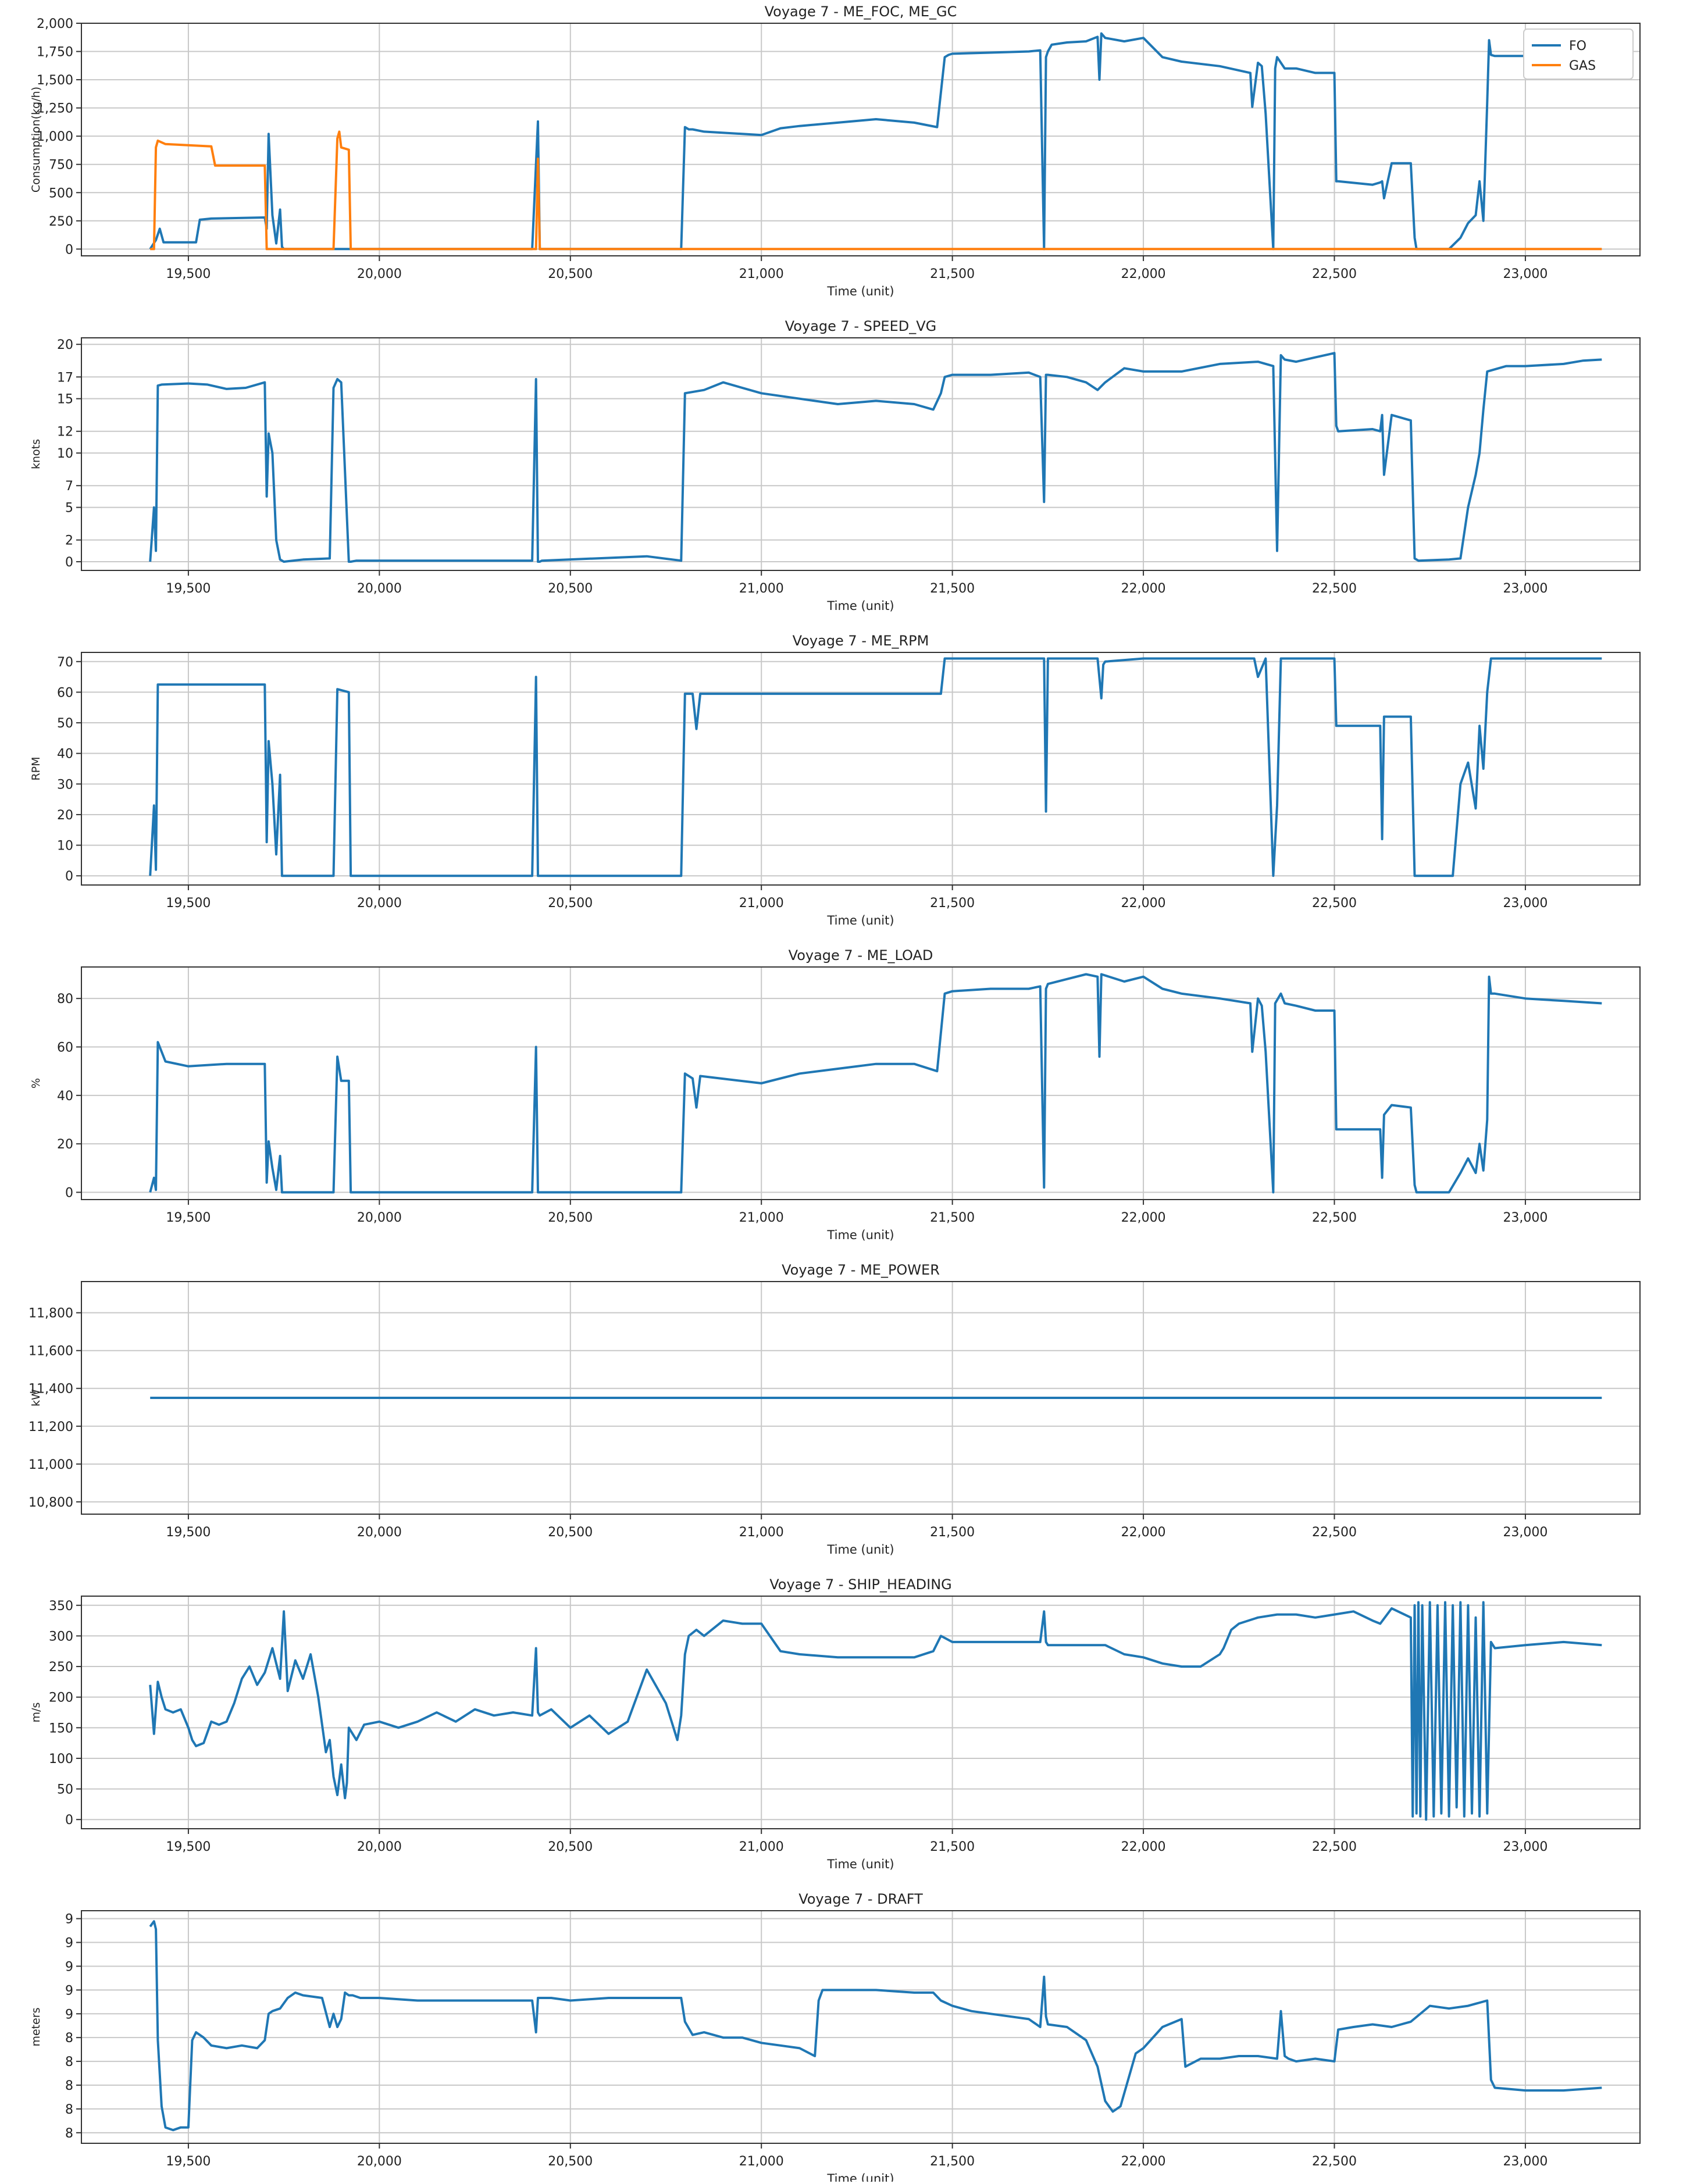 This screenshot has height=2184, width=1690. Describe the element at coordinates (36, 1398) in the screenshot. I see `y-axis-label: kW` at that location.